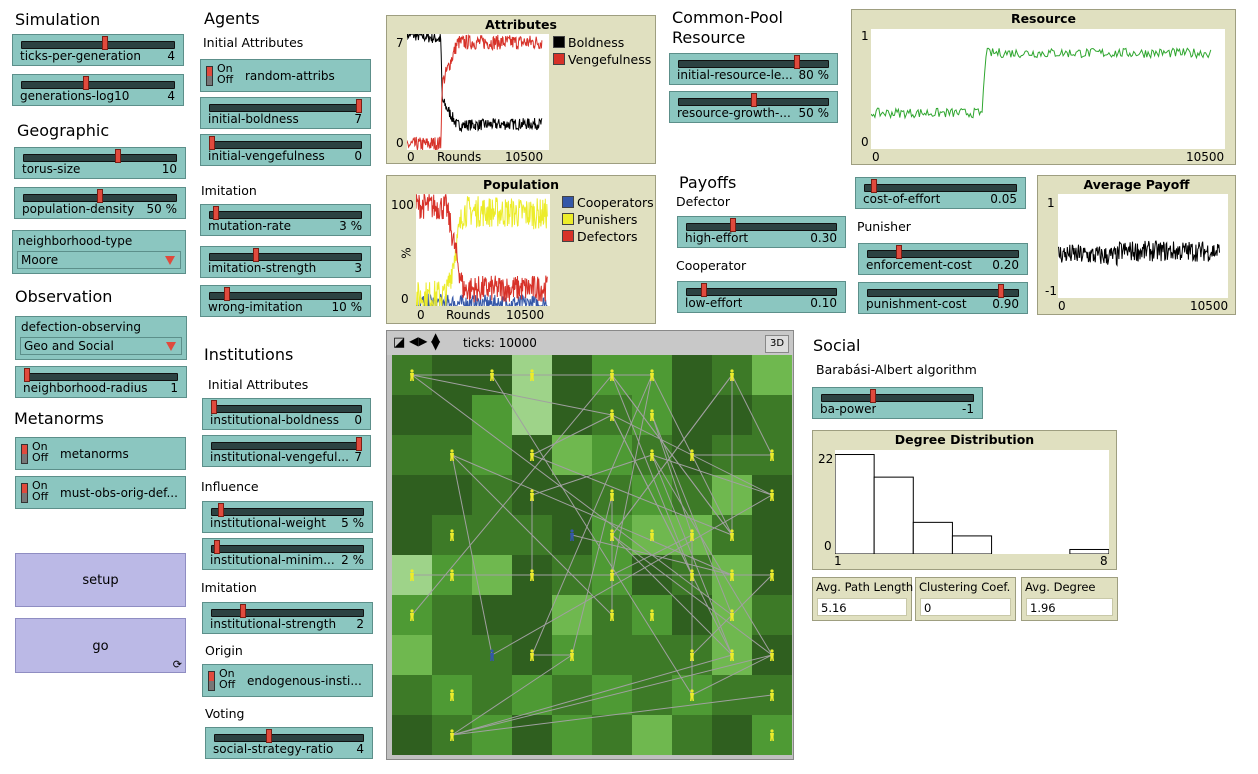 This screenshot has height=774, width=1258. I want to click on chooser-defection-observing: defection-observing Geo and Social, so click(101, 338).